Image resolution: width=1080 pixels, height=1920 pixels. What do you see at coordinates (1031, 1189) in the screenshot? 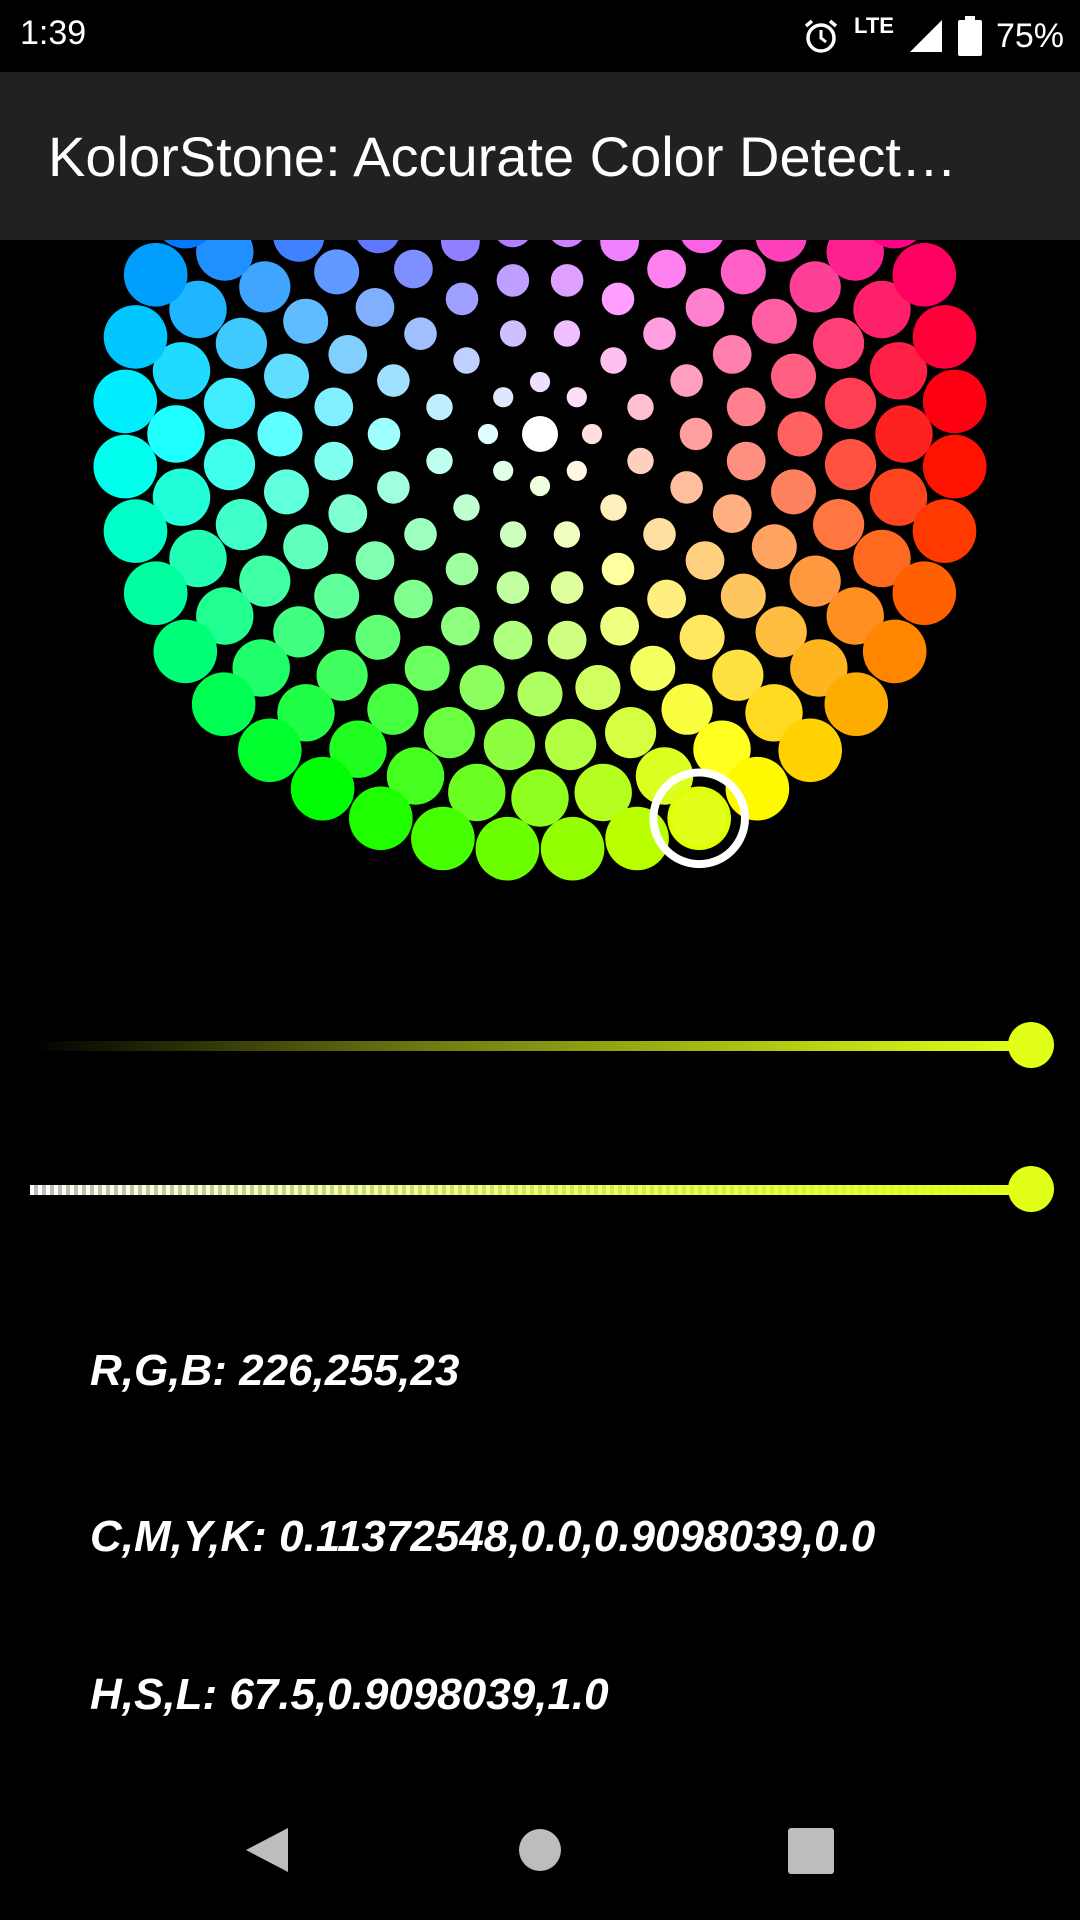
I see `alpha-slider-thumb` at bounding box center [1031, 1189].